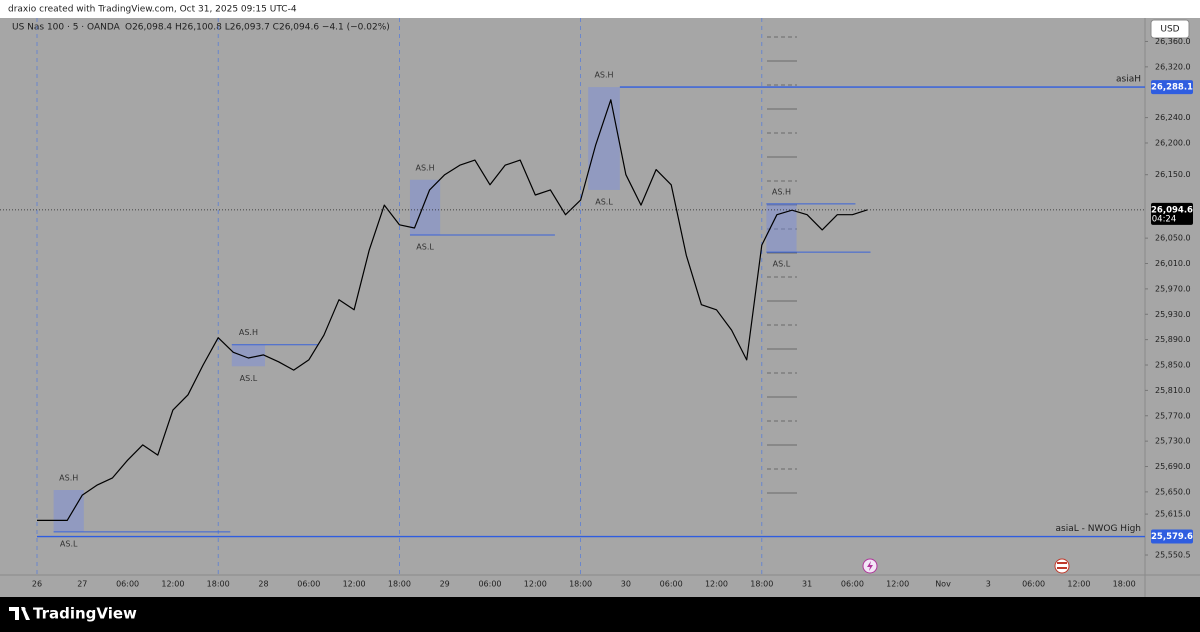  I want to click on flag-icon, so click(1062, 566).